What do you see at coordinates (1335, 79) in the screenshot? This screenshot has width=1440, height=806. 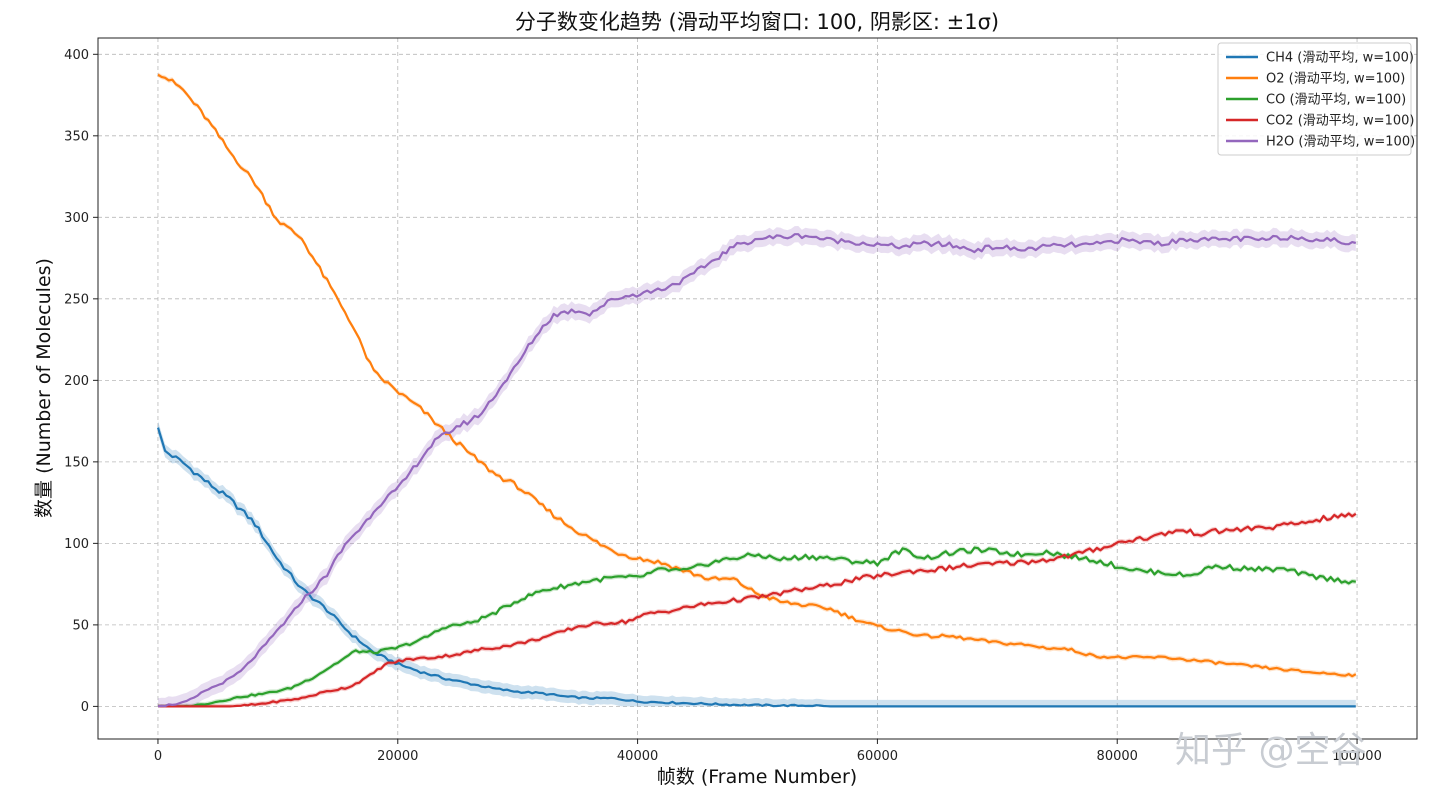 I see `legend-entry-1: O2 (滑动平均, w=100)` at bounding box center [1335, 79].